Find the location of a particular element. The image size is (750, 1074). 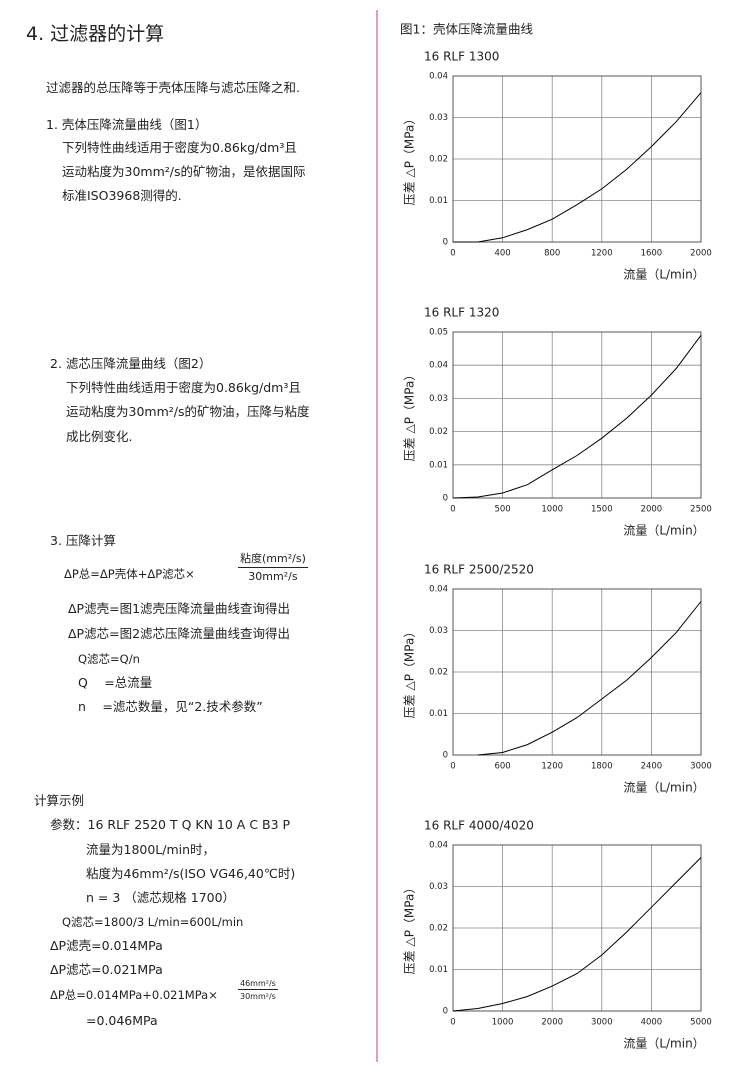

fraction: 粘度(mm²/s) 30mm²/s is located at coordinates (273, 566).